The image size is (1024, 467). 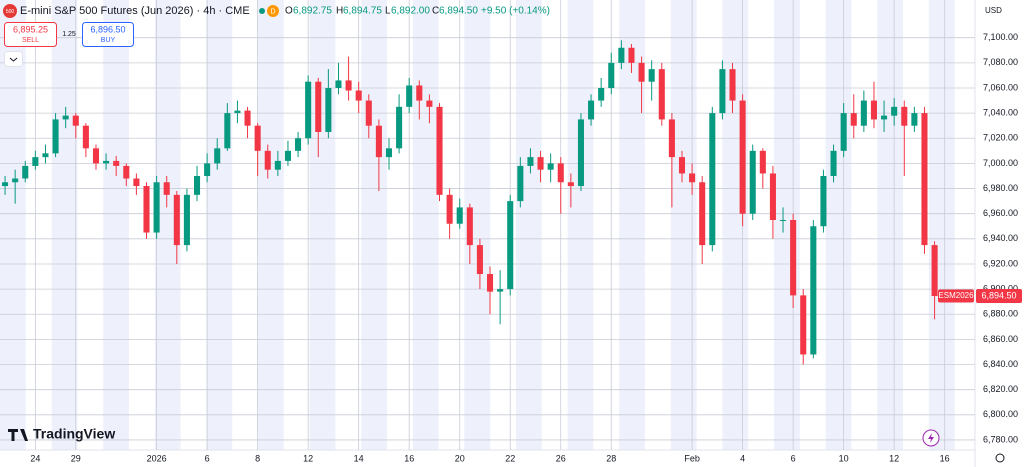 What do you see at coordinates (257, 458) in the screenshot?
I see `x-tick-label: 8` at bounding box center [257, 458].